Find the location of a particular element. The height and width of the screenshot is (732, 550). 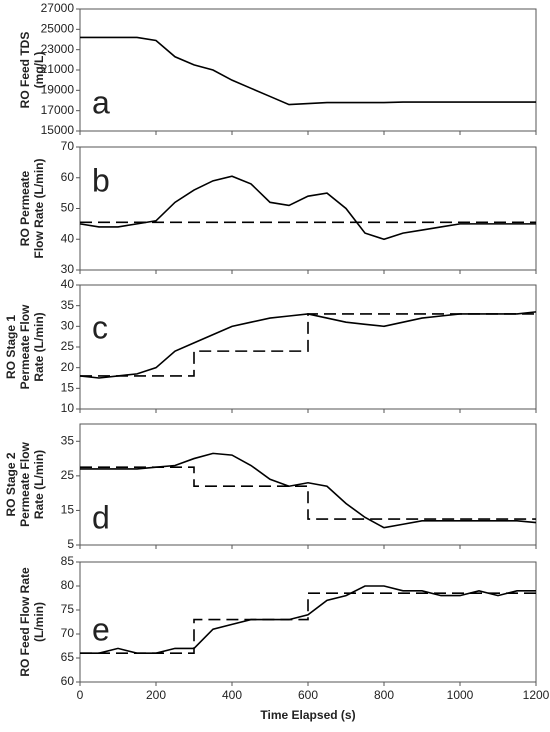

x-tick-label: 600 is located at coordinates (308, 695).